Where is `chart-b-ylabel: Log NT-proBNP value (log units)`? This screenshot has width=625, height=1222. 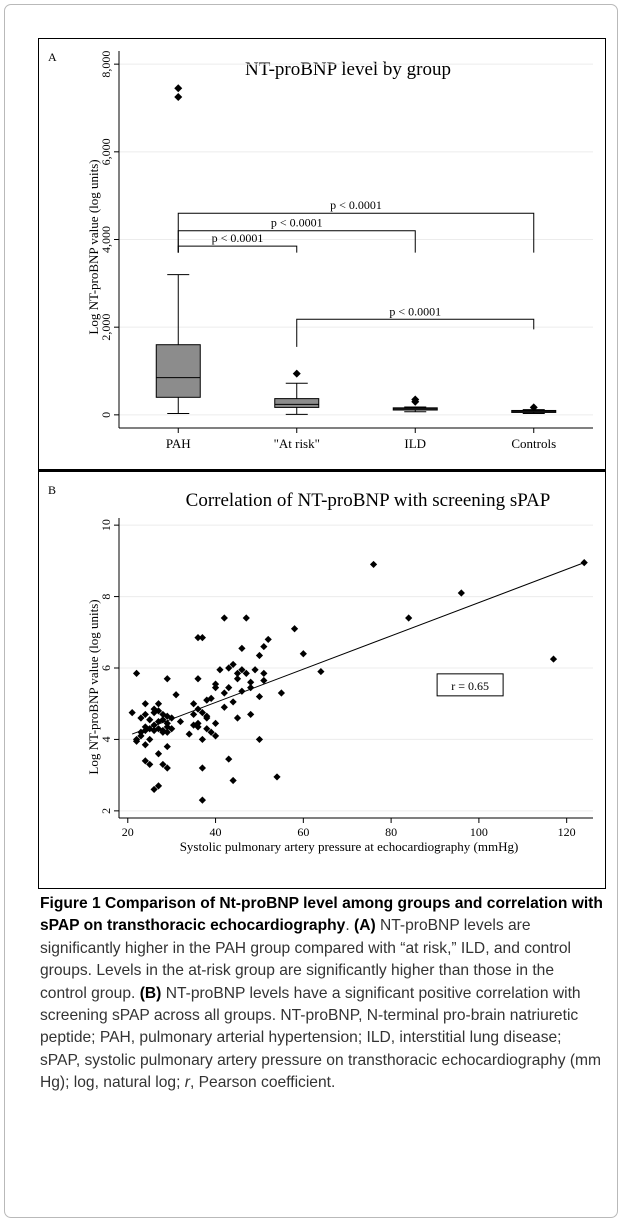 chart-b-ylabel: Log NT-proBNP value (log units) is located at coordinates (93, 686).